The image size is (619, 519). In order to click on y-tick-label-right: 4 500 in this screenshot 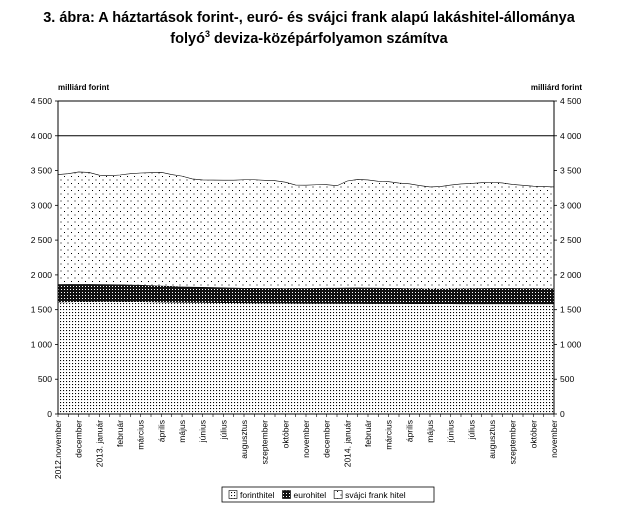, I will do `click(571, 101)`.